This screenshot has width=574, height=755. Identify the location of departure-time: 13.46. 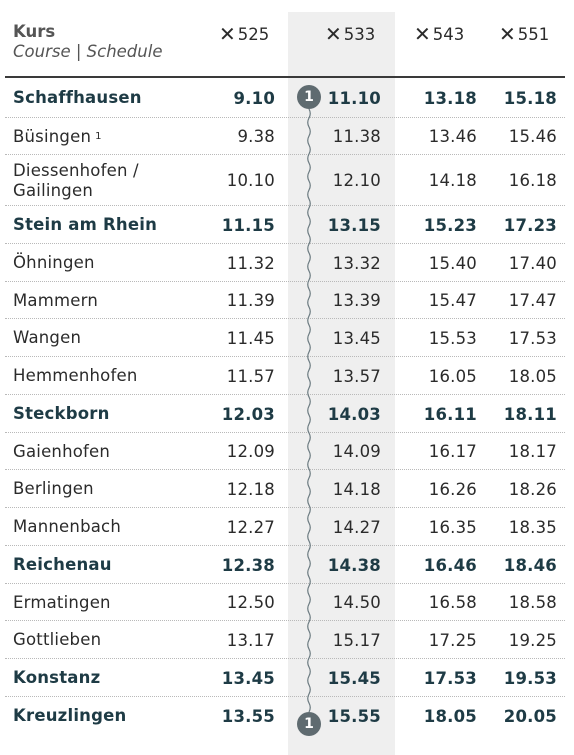
(452, 136).